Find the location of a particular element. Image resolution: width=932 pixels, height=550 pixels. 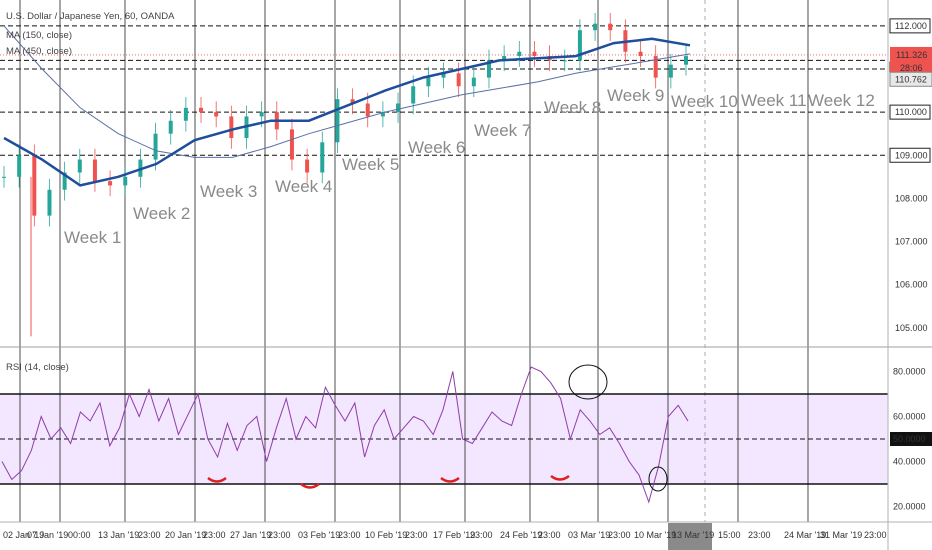

time-tick-label: 10 Feb '19 is located at coordinates (386, 535).